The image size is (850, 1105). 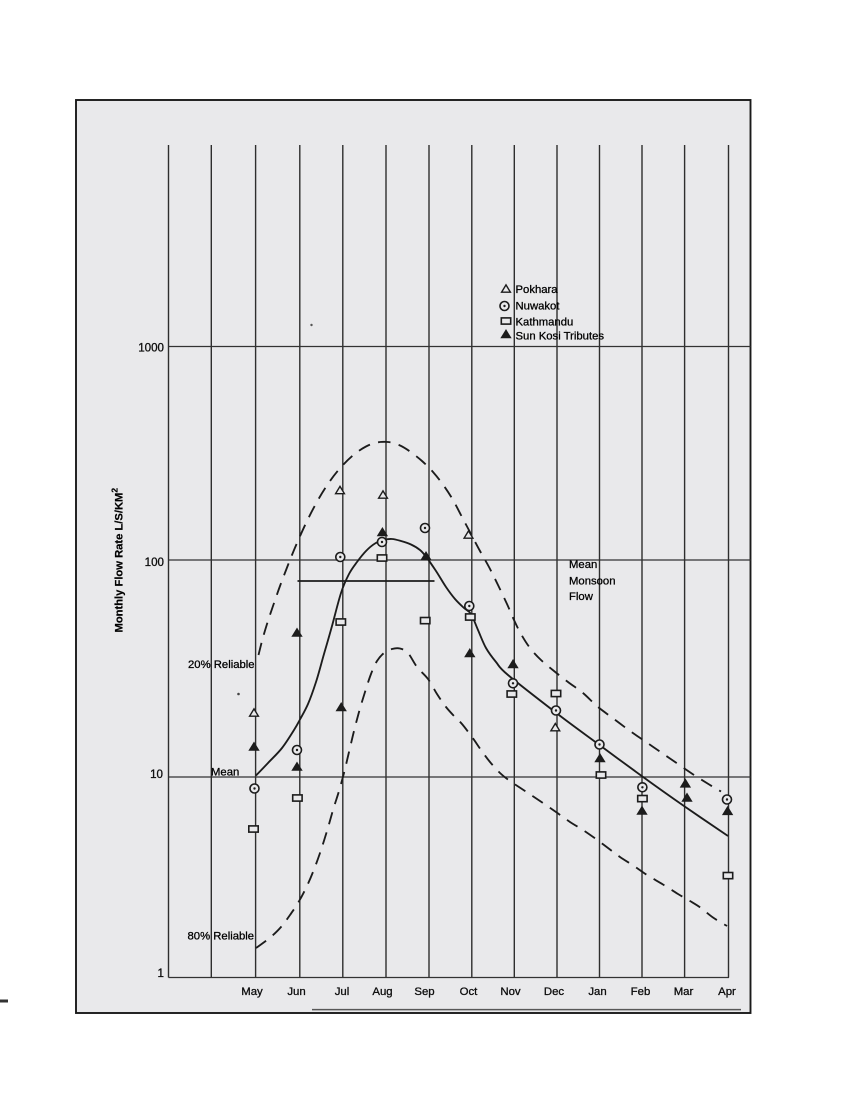 I want to click on svg-text: 80% Reliable, so click(x=221, y=937).